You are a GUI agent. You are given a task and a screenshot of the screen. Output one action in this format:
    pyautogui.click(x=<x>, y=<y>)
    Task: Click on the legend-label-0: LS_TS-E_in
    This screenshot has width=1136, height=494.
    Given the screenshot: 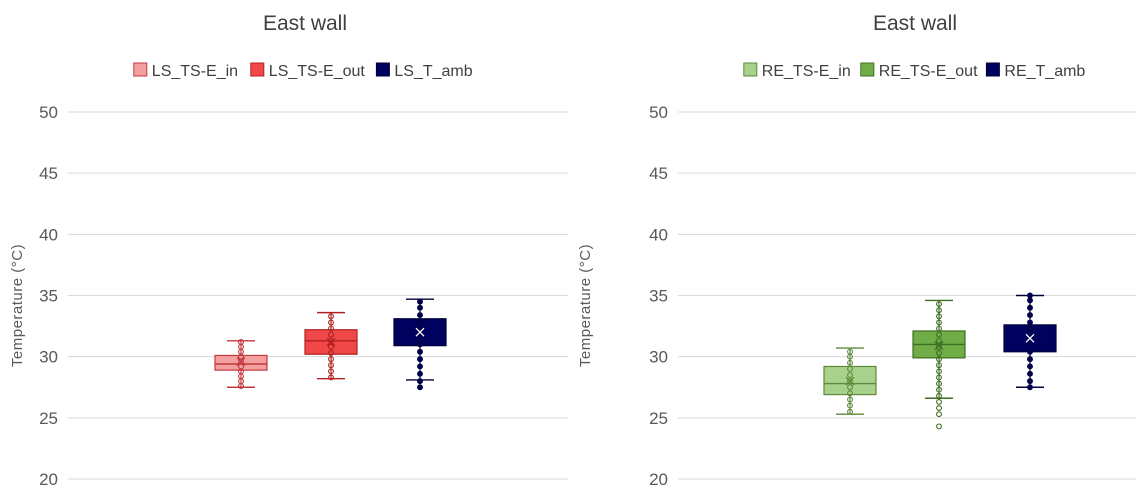 What is the action you would take?
    pyautogui.click(x=195, y=71)
    